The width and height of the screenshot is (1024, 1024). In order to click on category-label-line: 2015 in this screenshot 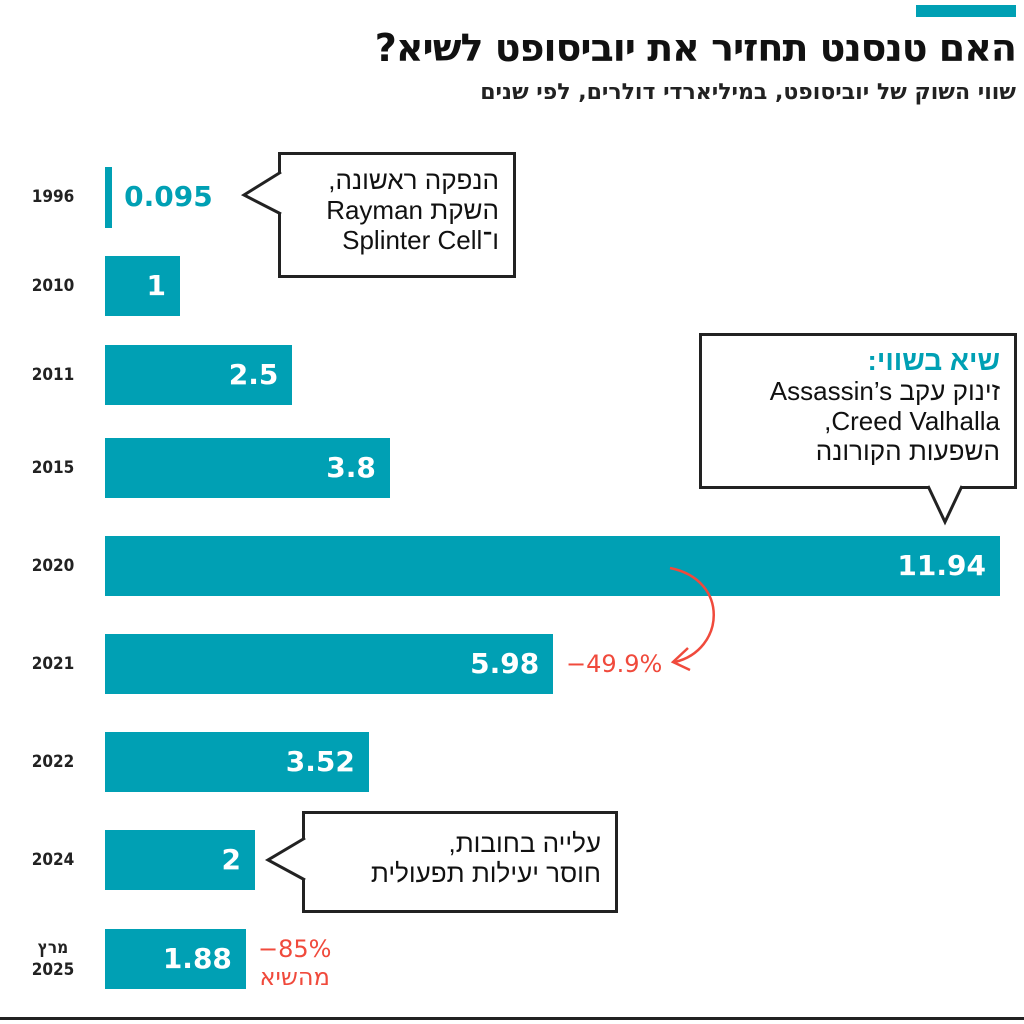, I will do `click(53, 468)`.